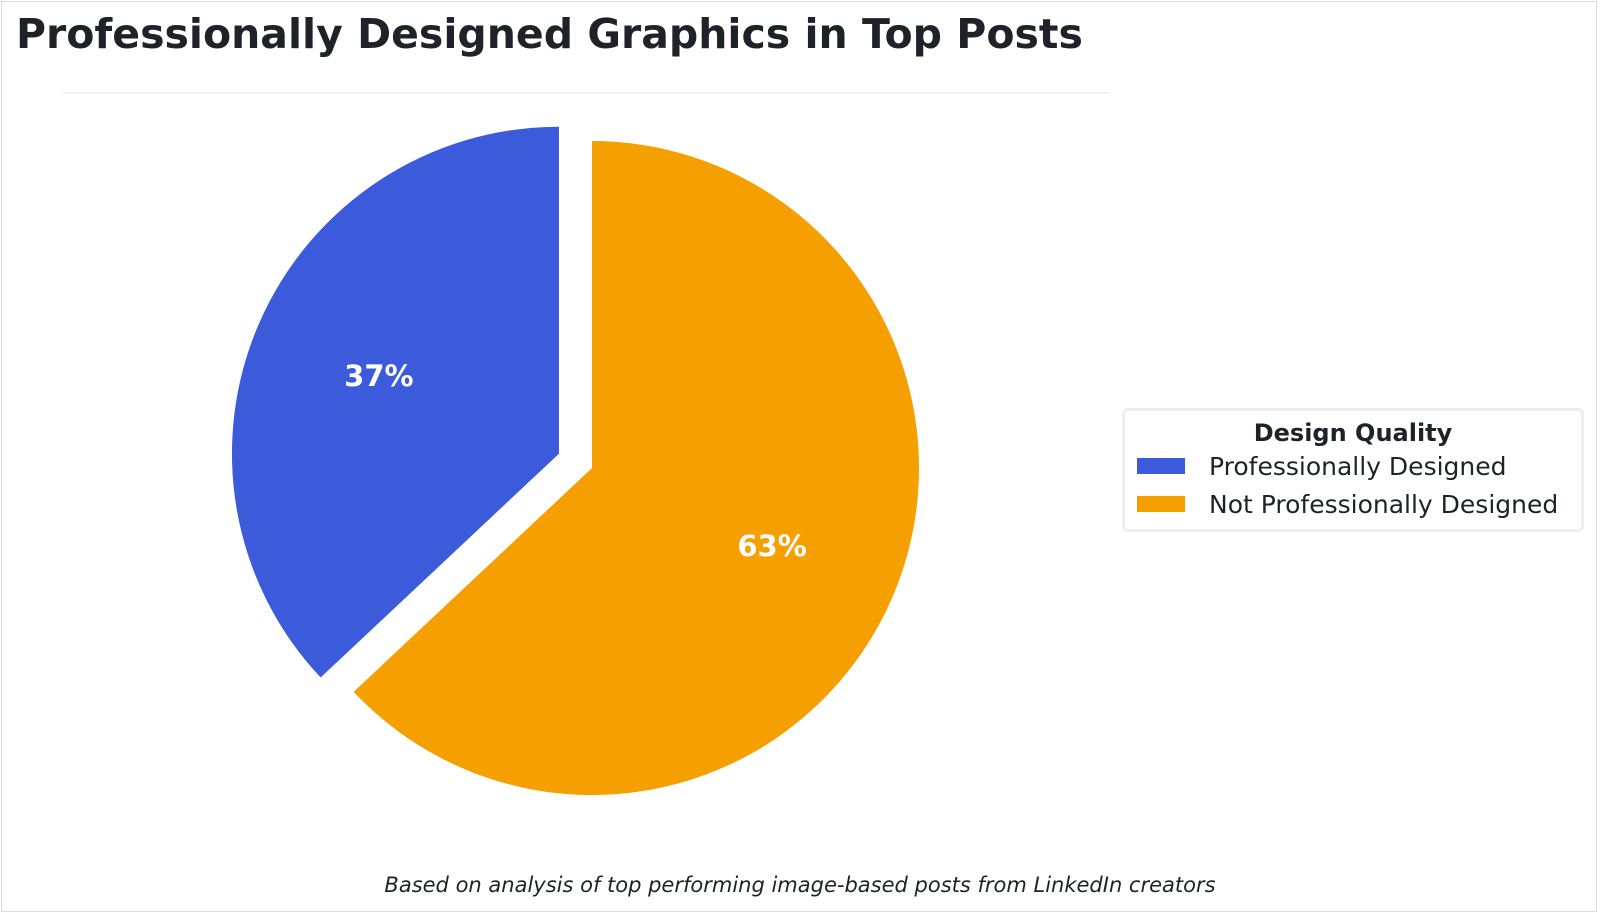 The width and height of the screenshot is (1600, 915). What do you see at coordinates (1384, 504) in the screenshot?
I see `legend-label-not-professionally-designed: Not Professionally Designed` at bounding box center [1384, 504].